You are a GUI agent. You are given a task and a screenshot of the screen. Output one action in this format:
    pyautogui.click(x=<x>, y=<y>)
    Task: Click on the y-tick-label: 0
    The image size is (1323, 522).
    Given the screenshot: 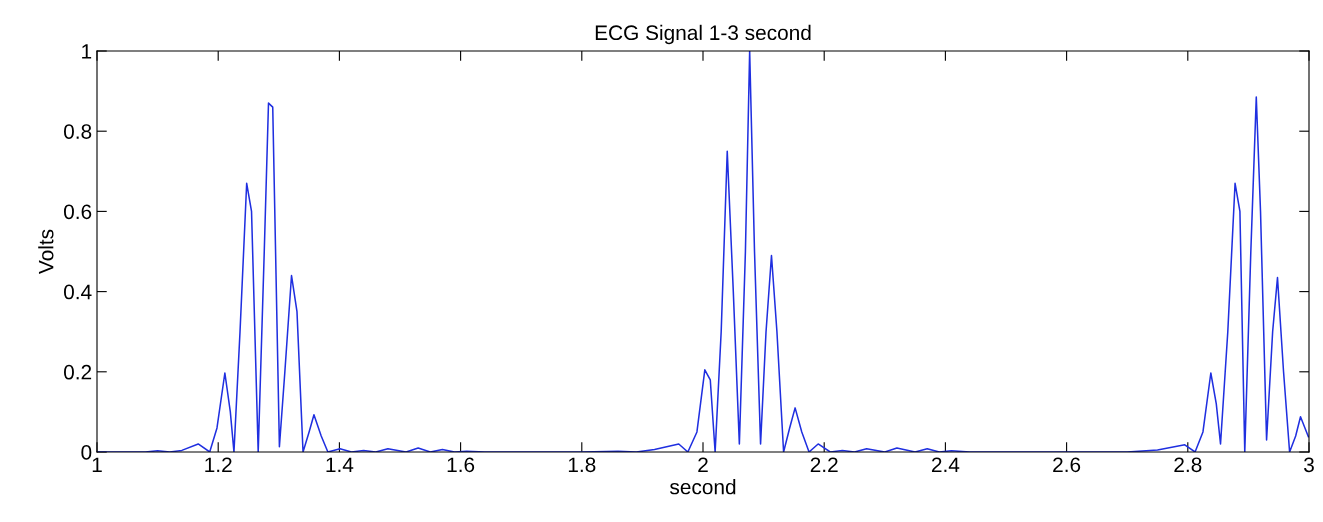 What is the action you would take?
    pyautogui.click(x=86, y=452)
    